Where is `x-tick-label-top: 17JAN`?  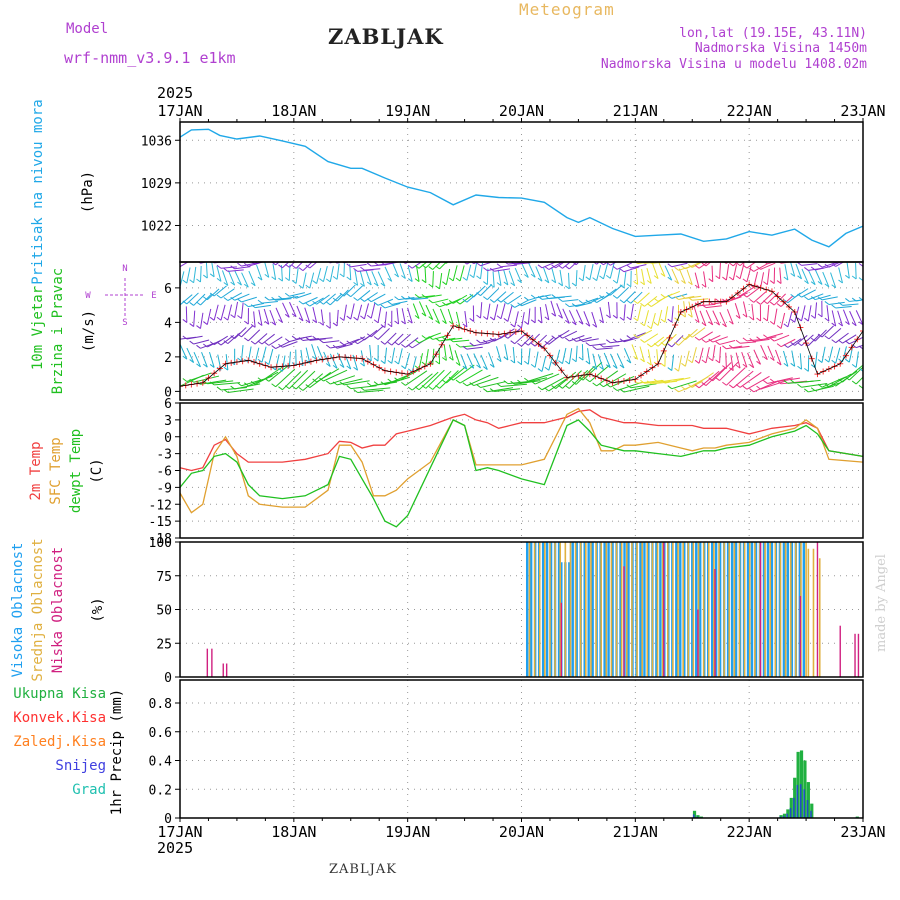 x-tick-label-top: 17JAN is located at coordinates (179, 111).